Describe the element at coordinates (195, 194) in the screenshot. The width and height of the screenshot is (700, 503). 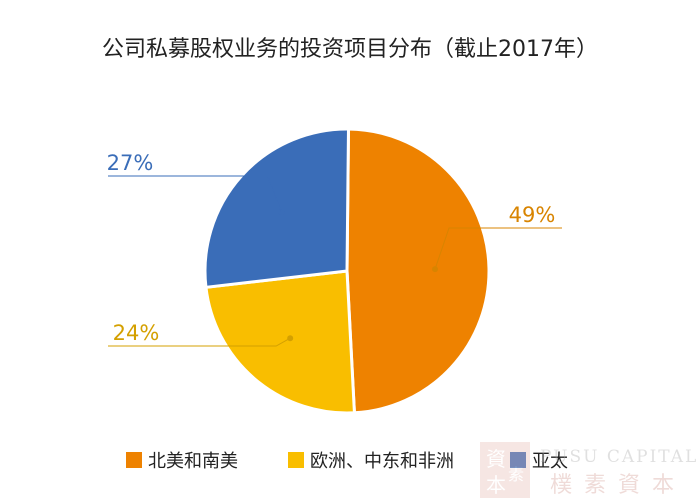
I see `leader-line-apac` at that location.